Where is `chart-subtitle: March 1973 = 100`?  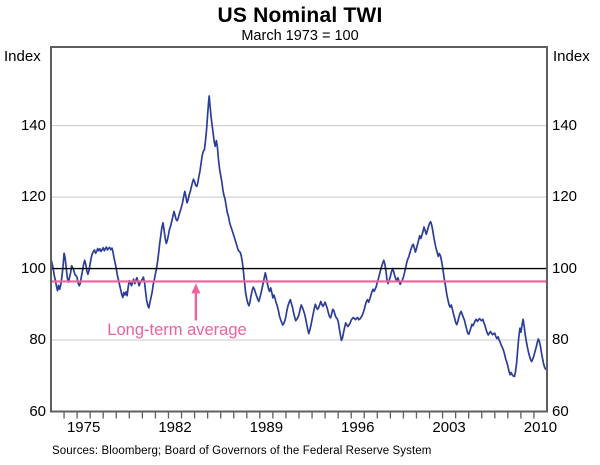
chart-subtitle: March 1973 = 100 is located at coordinates (300, 36).